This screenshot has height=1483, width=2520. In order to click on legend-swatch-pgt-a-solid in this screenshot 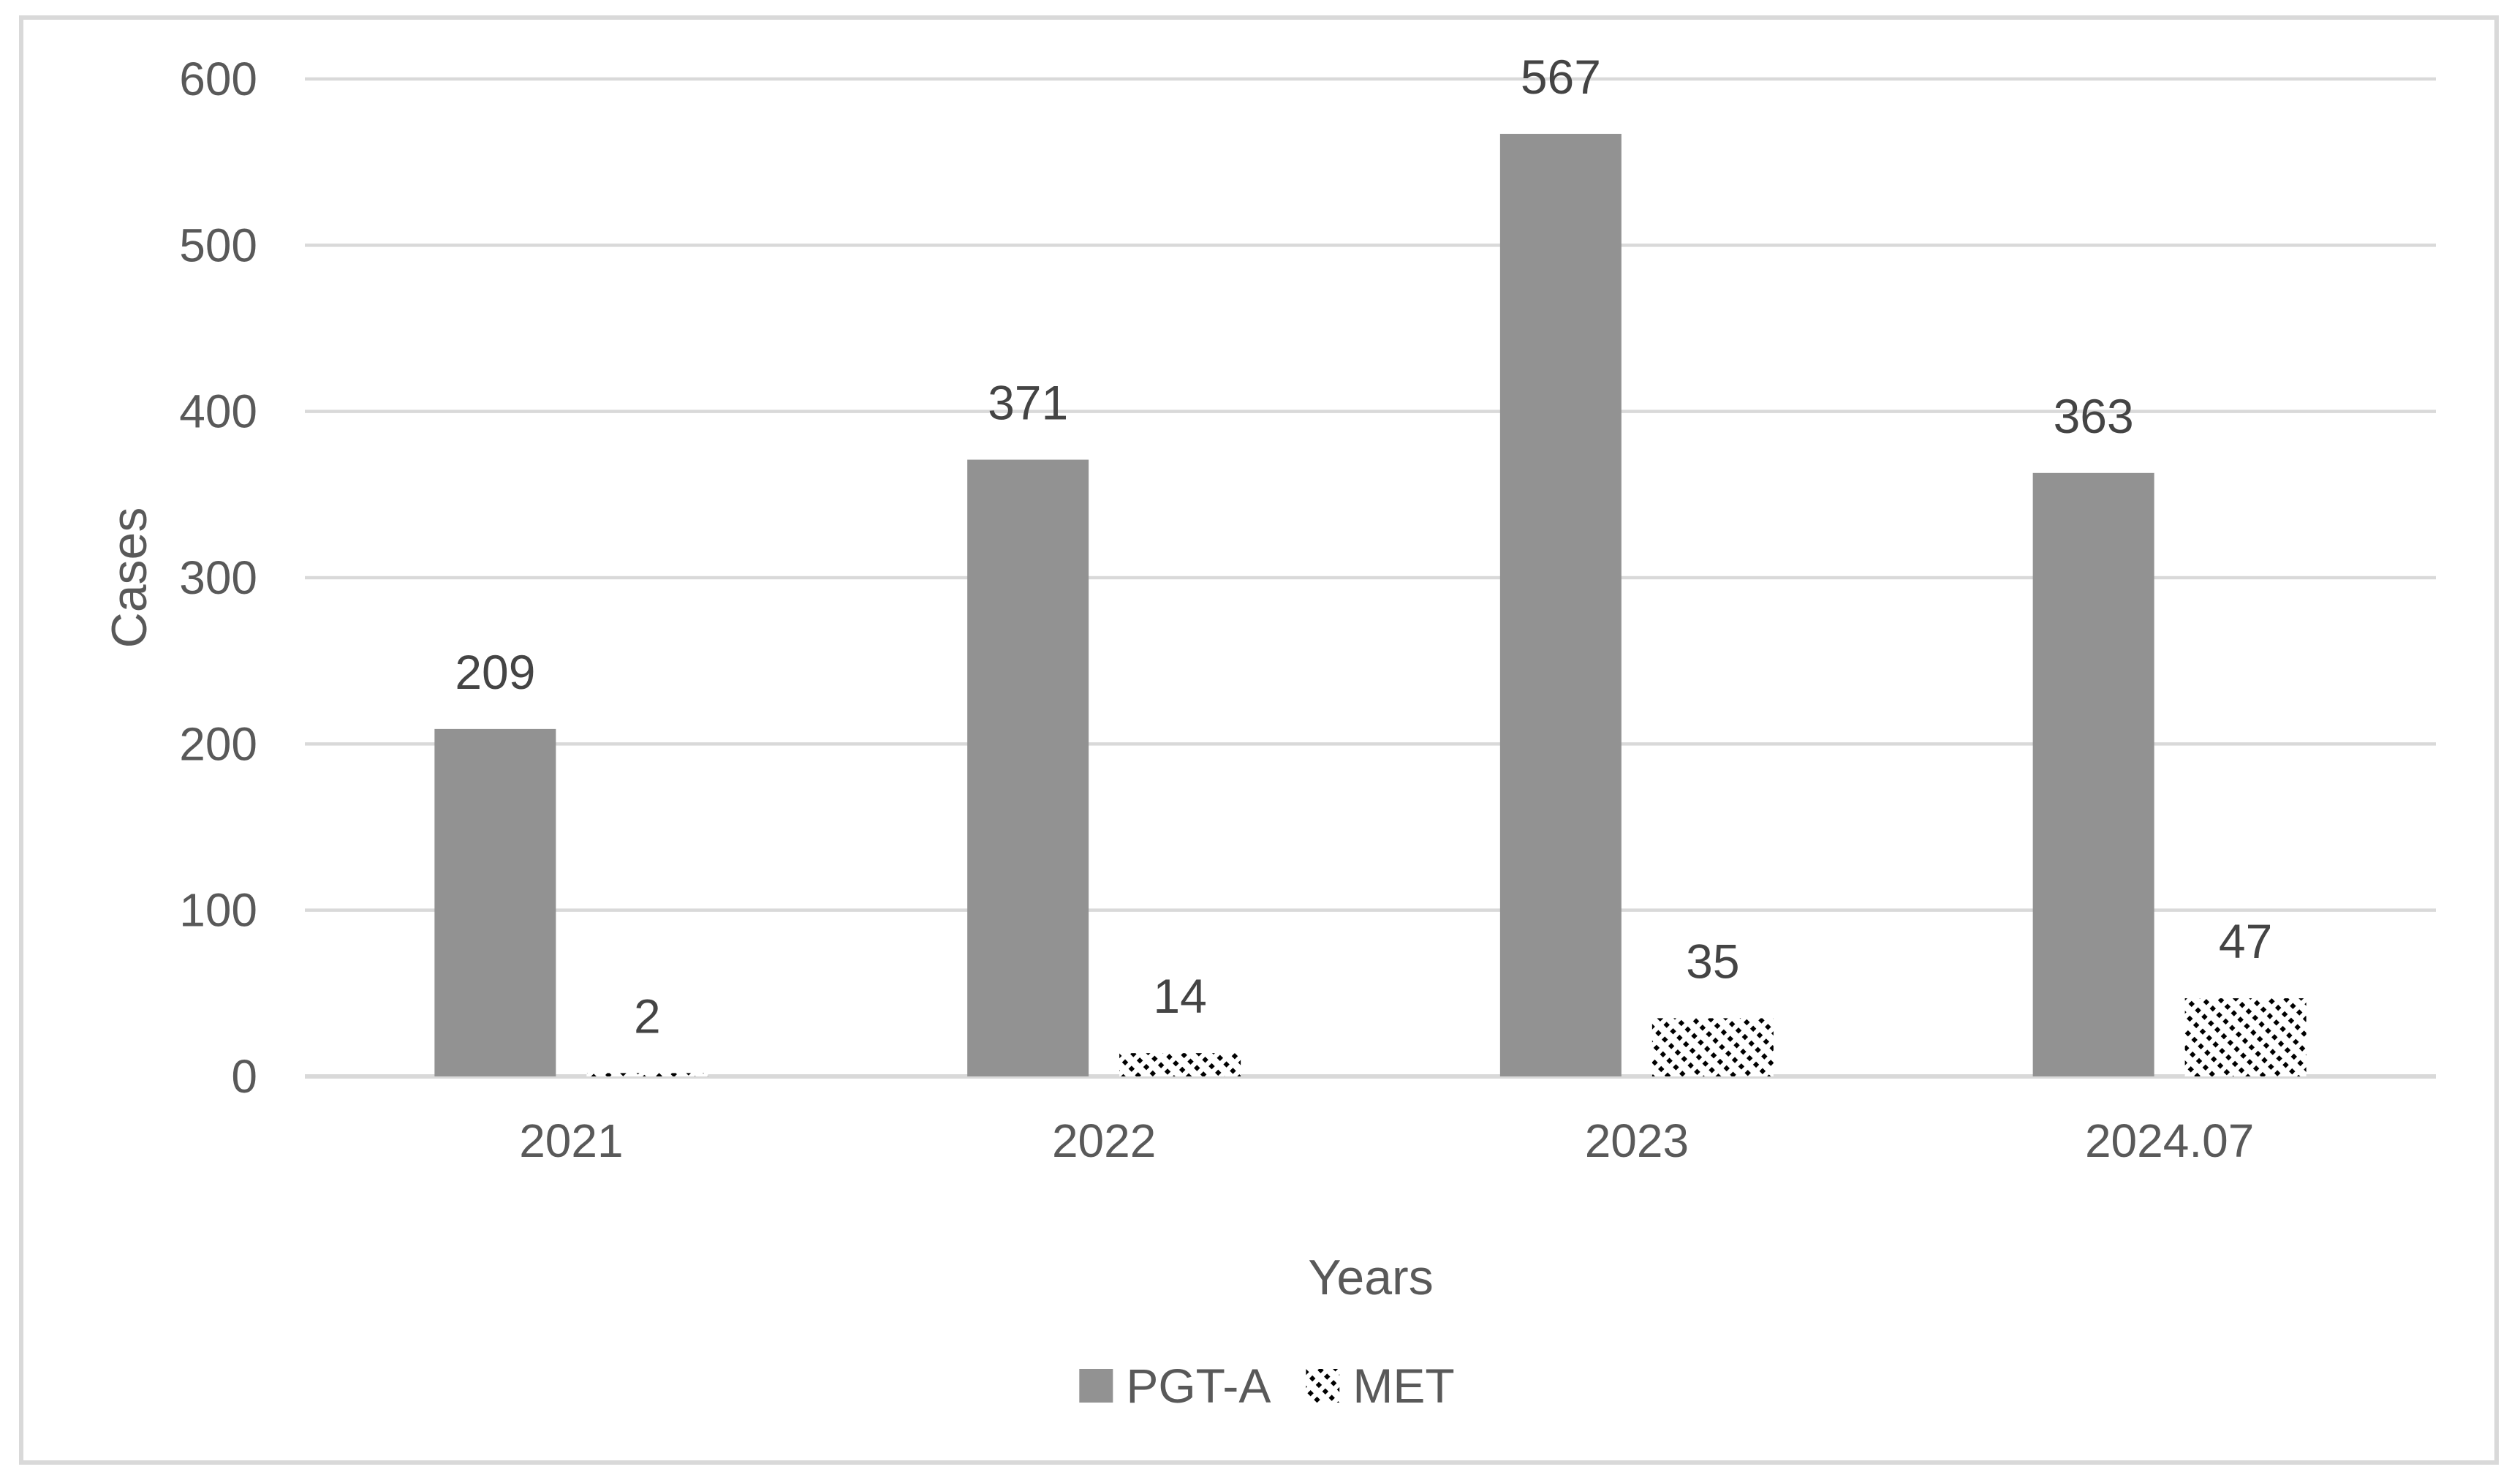, I will do `click(1096, 1386)`.